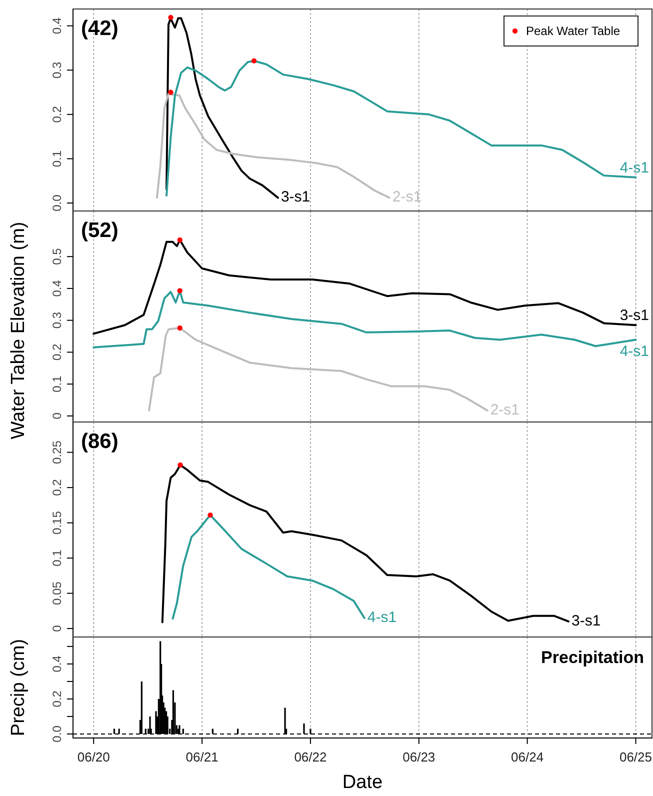  What do you see at coordinates (573, 31) in the screenshot?
I see `legend-label: Peak Water Table` at bounding box center [573, 31].